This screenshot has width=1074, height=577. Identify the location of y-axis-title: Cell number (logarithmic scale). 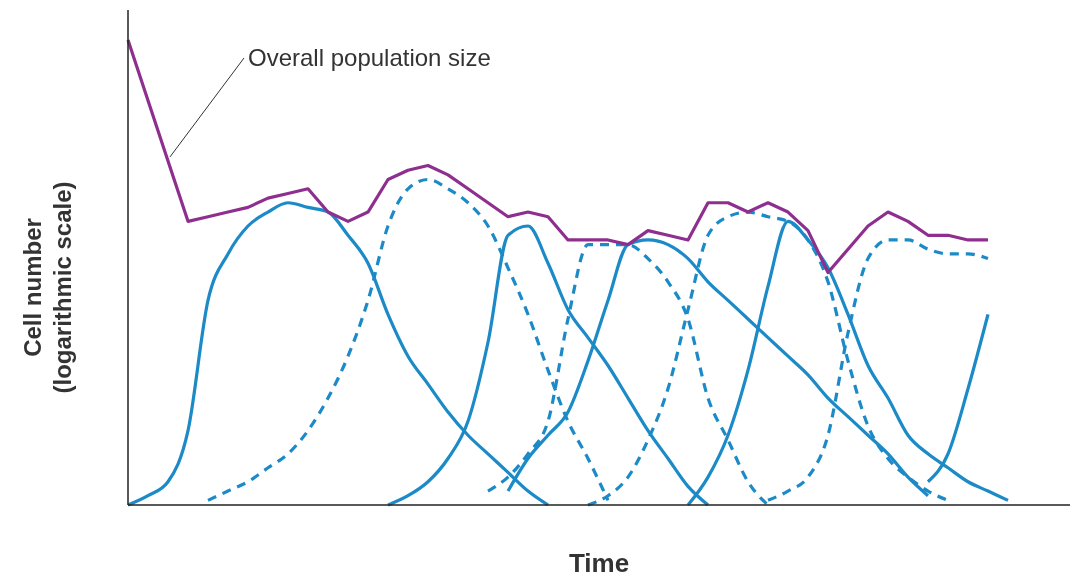
(47, 287).